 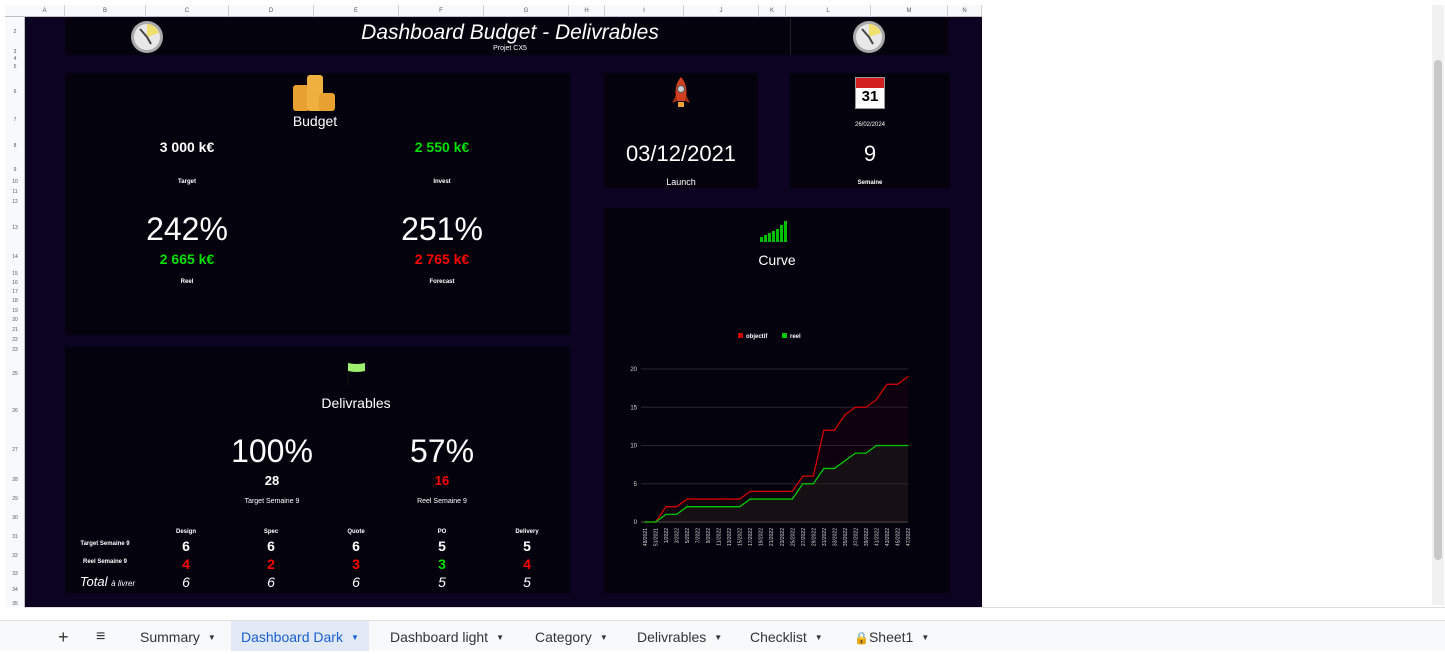 I want to click on column-header: E, so click(x=356, y=11).